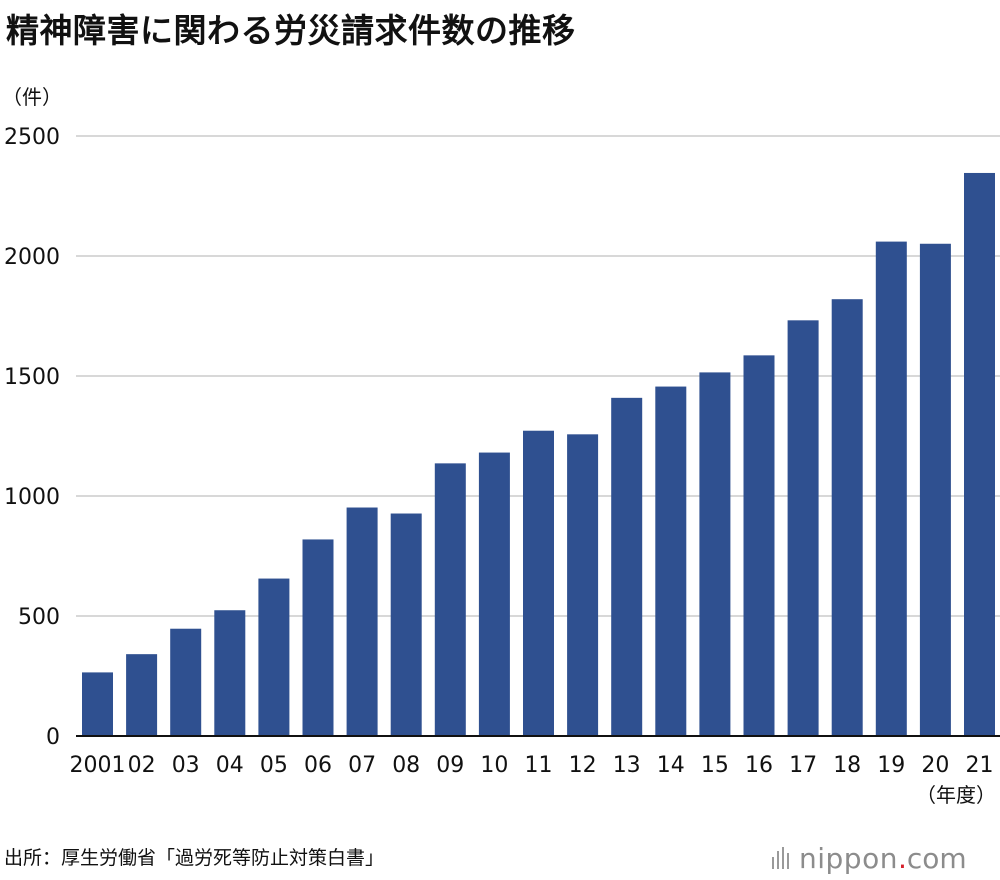 This screenshot has width=1000, height=880. What do you see at coordinates (627, 765) in the screenshot?
I see `x-tick-label: 13` at bounding box center [627, 765].